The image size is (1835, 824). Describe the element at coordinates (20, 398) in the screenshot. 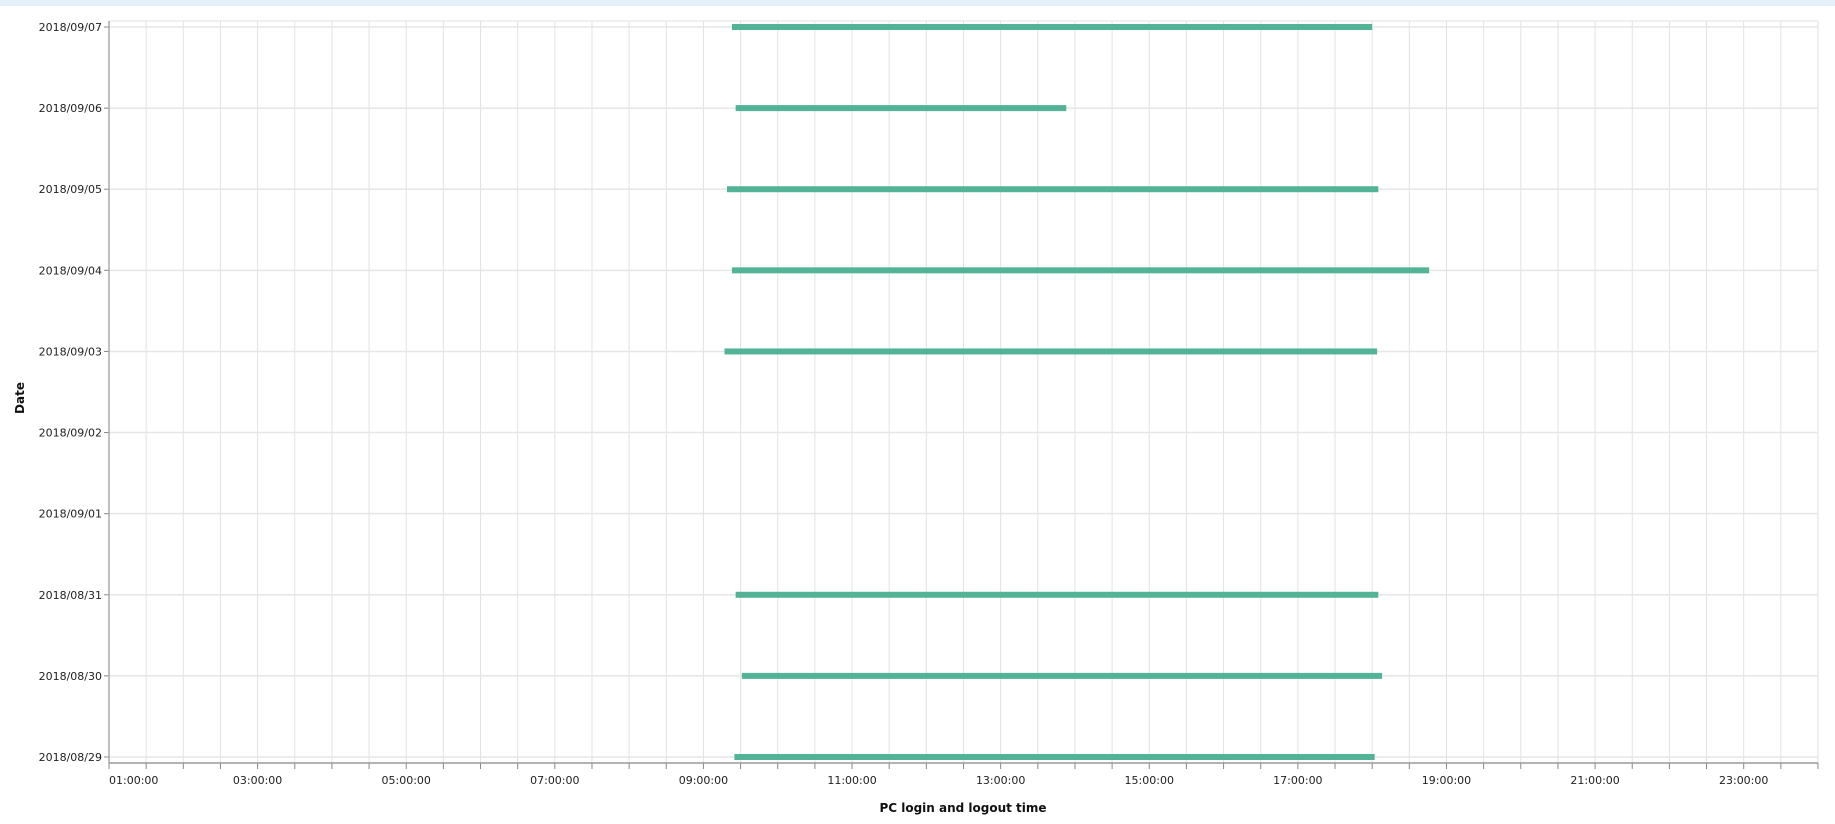

I see `y-axis-title: Date` at that location.